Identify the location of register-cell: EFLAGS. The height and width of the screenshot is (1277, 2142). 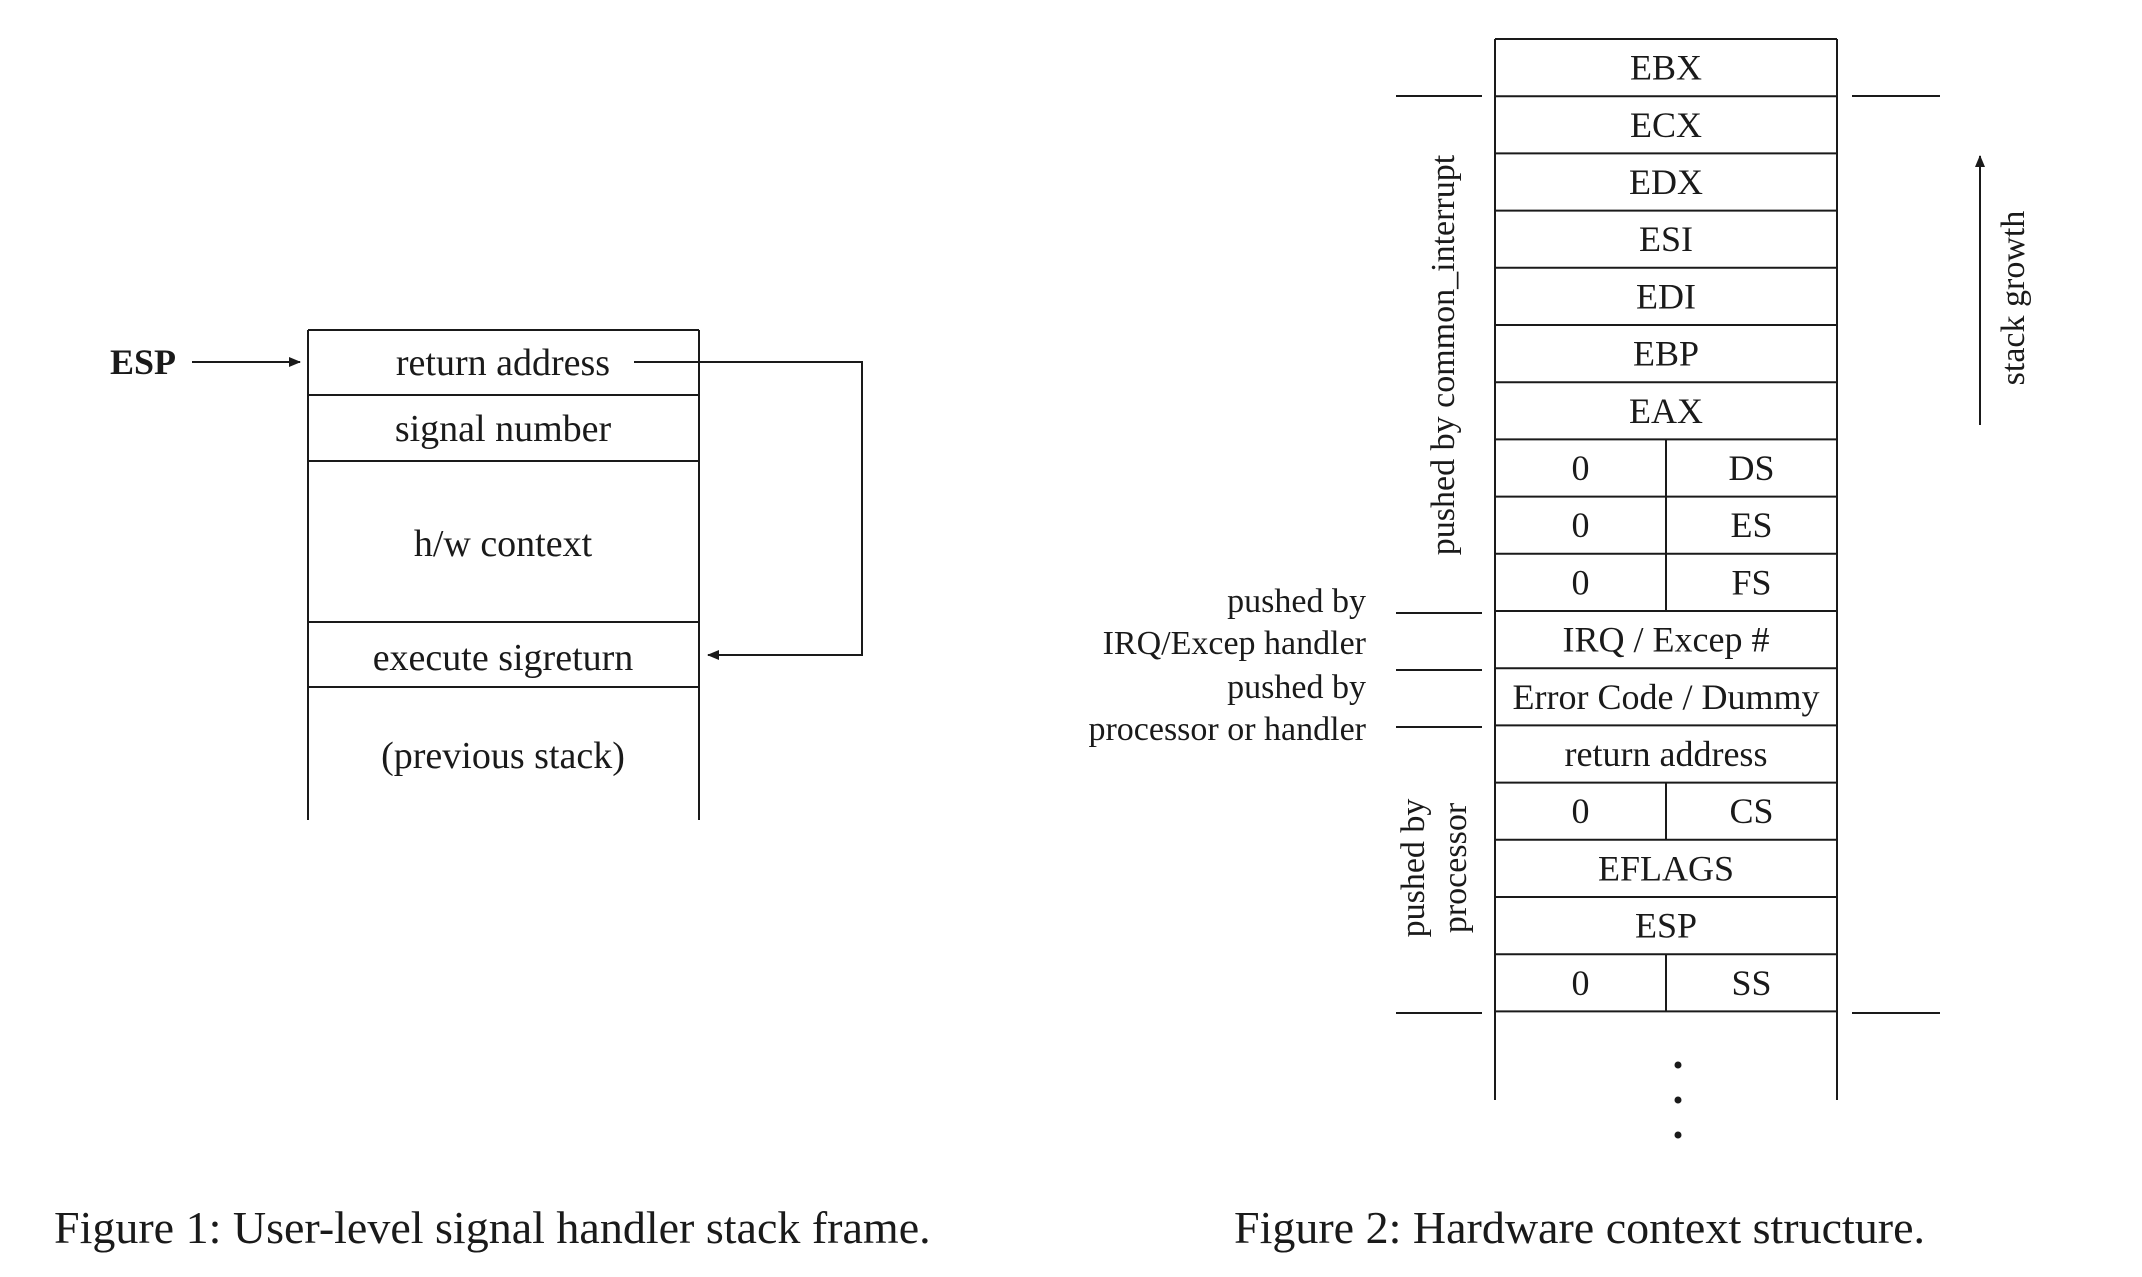
(1666, 868).